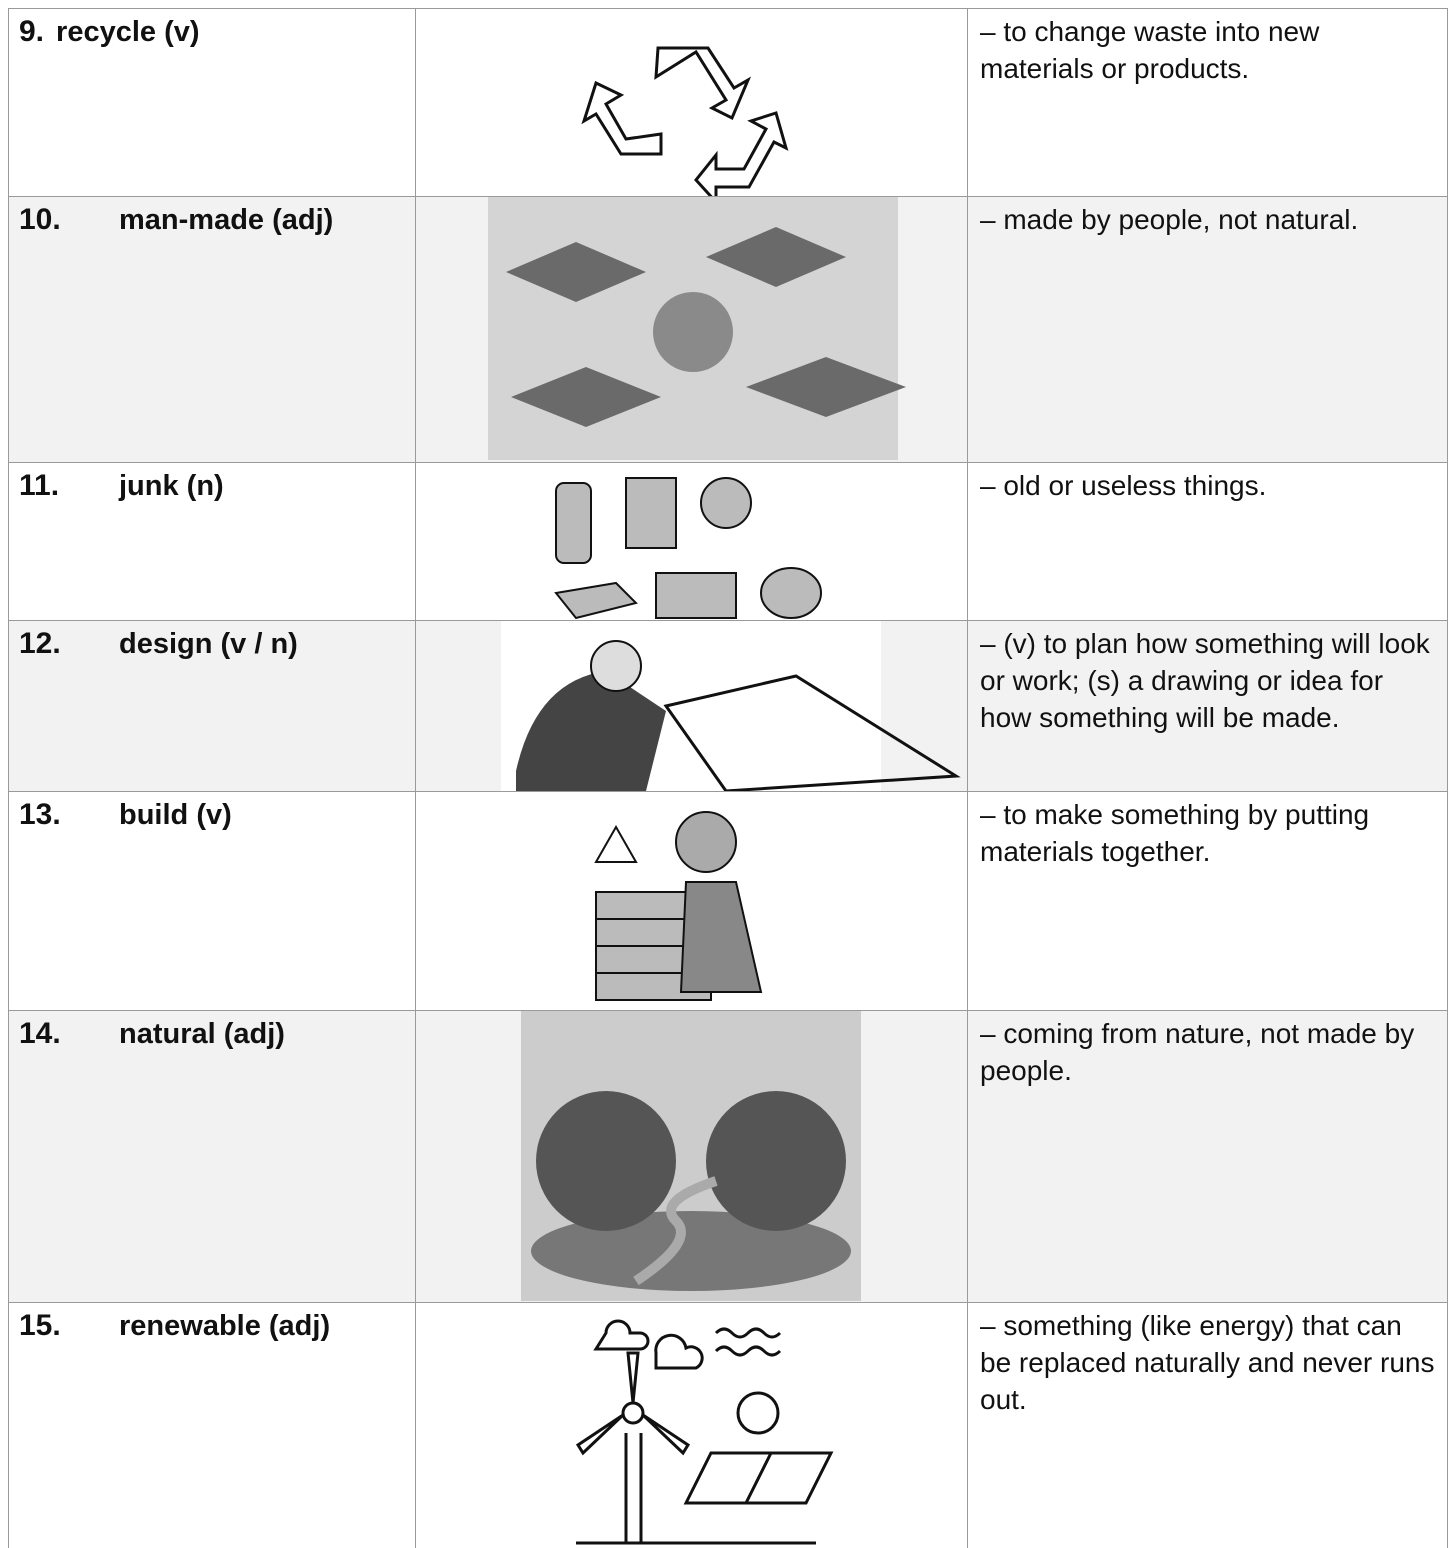  I want to click on term-cell: 13. build (v), so click(211, 901).